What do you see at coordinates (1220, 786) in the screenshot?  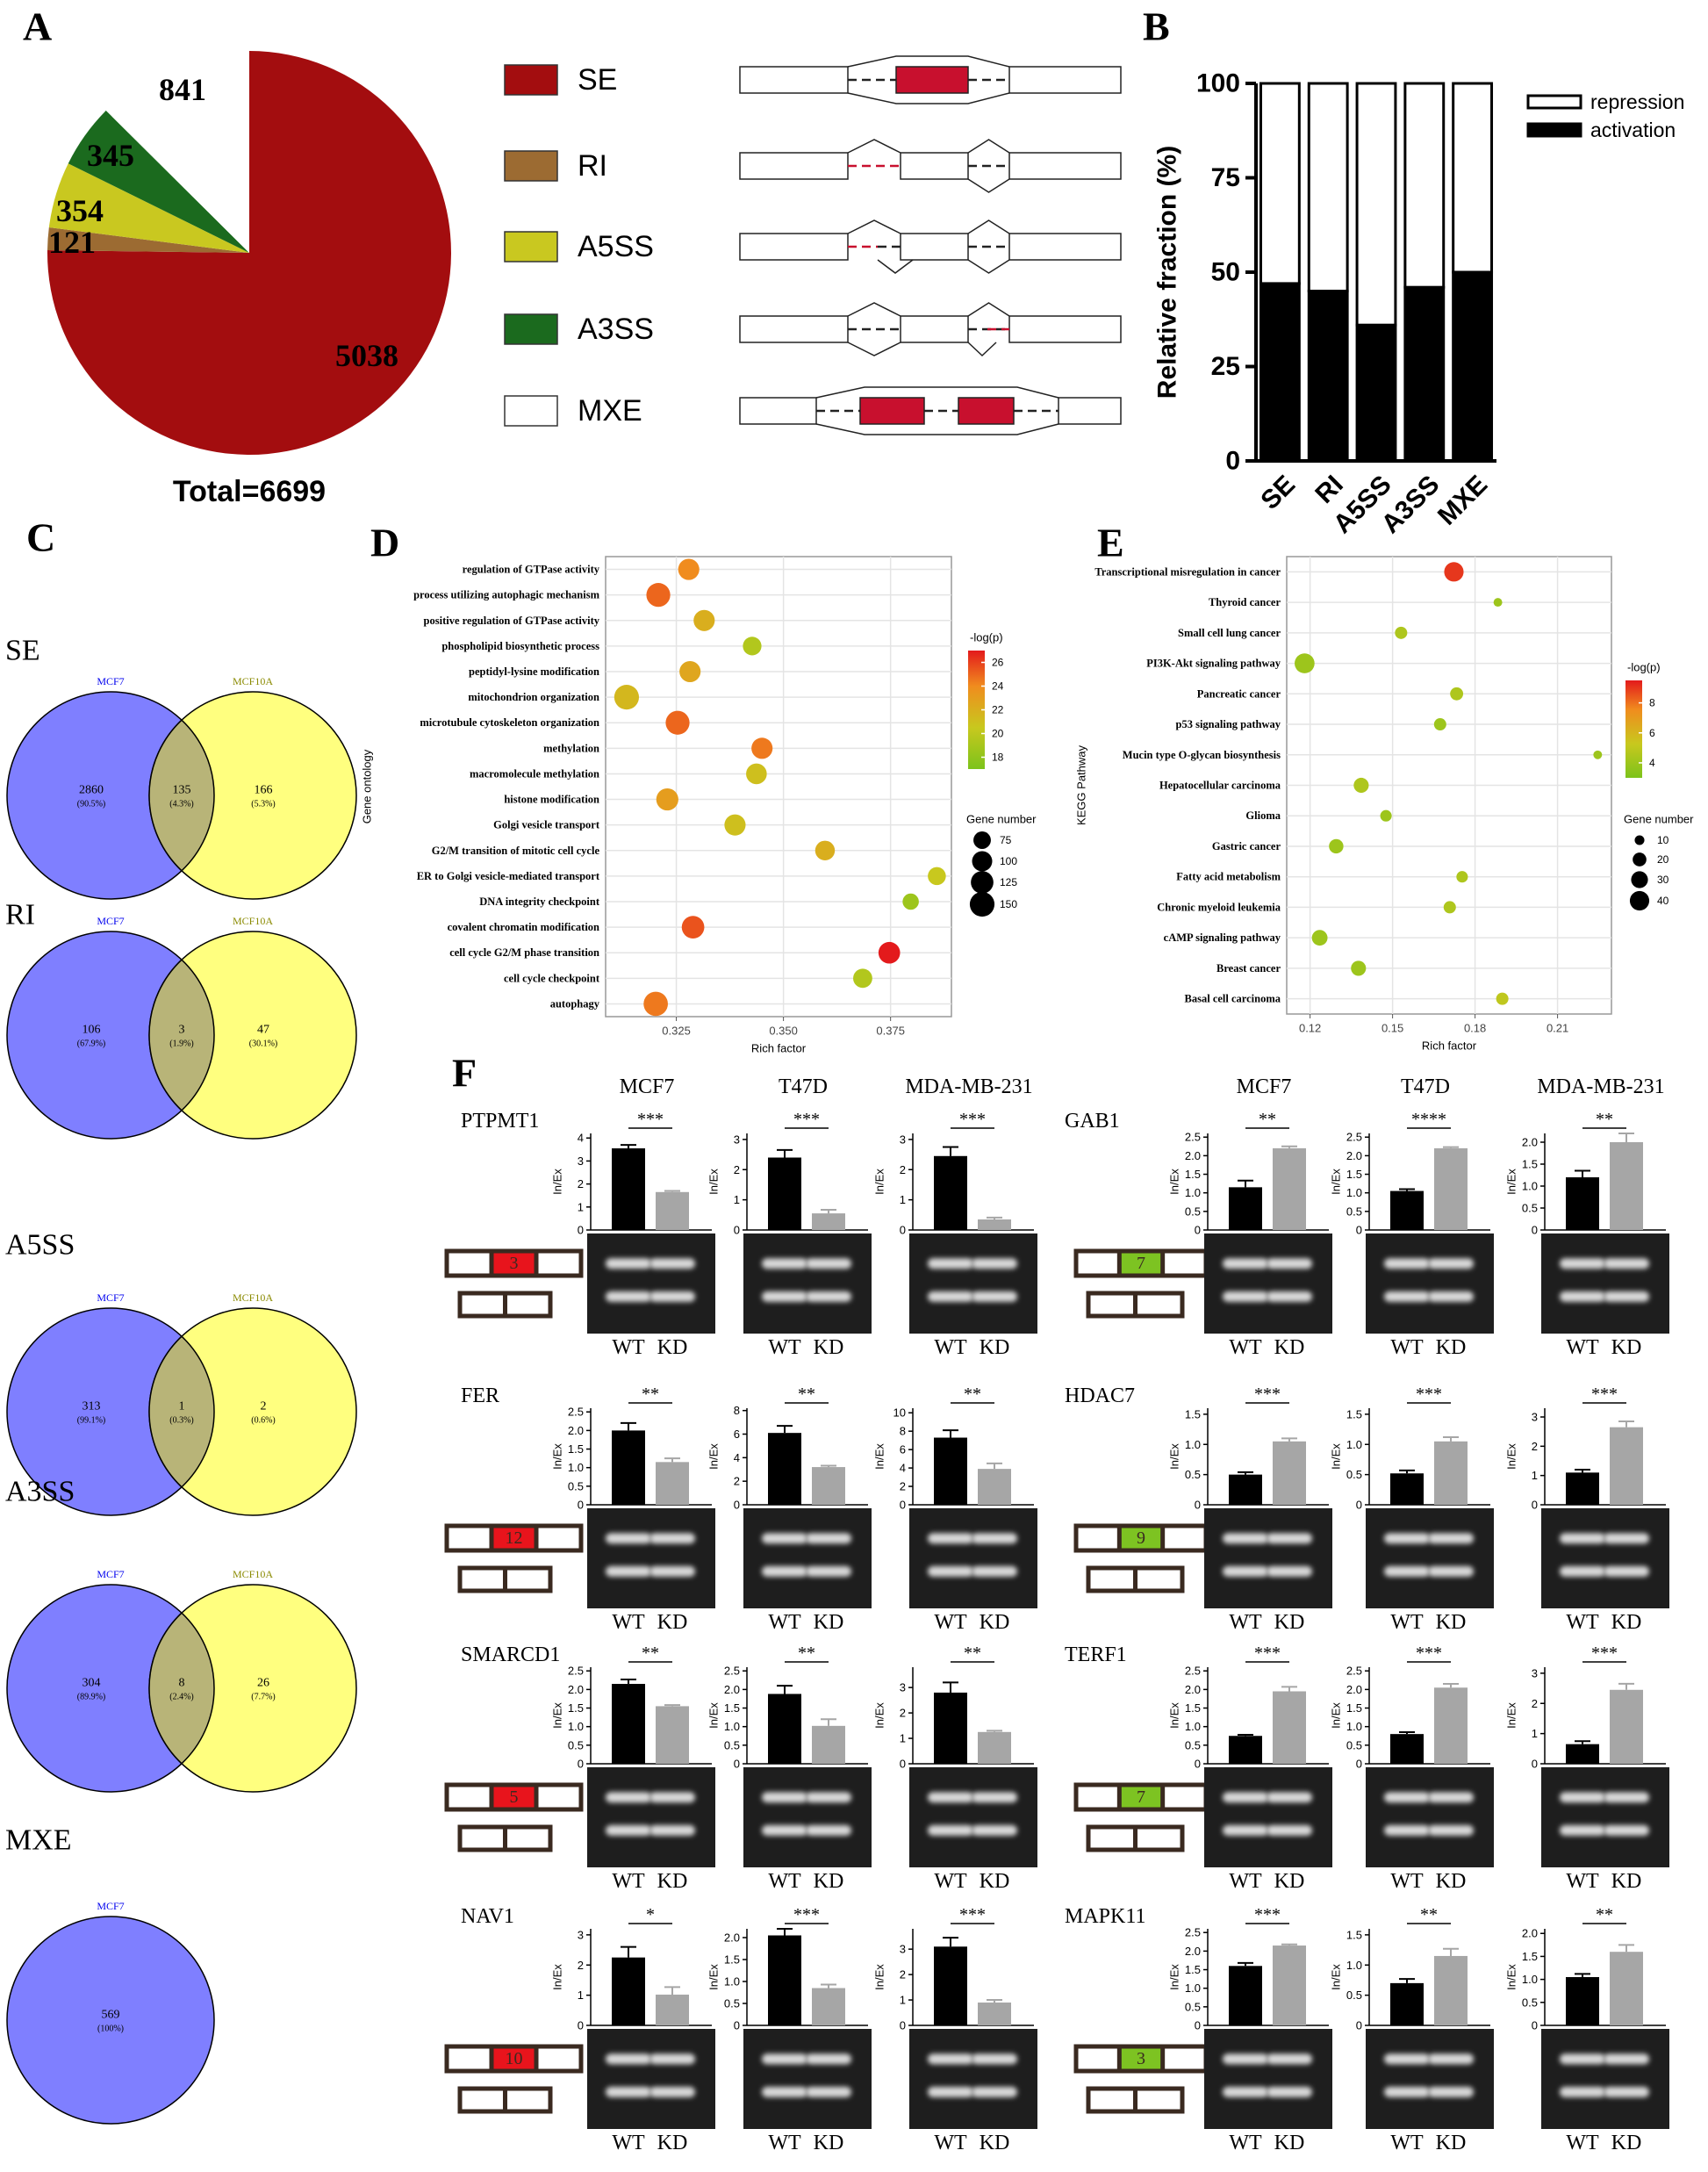 I see `category-label: Hepatocellular carcinoma` at bounding box center [1220, 786].